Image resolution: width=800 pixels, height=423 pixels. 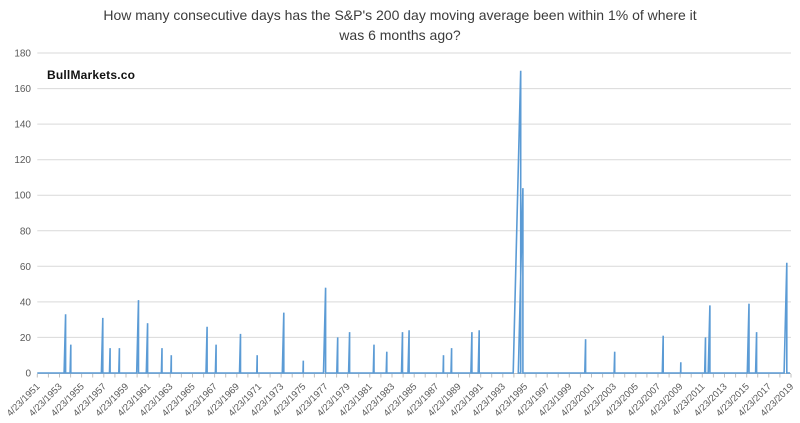 I want to click on y-axis-tick-label: 120, so click(x=22, y=160).